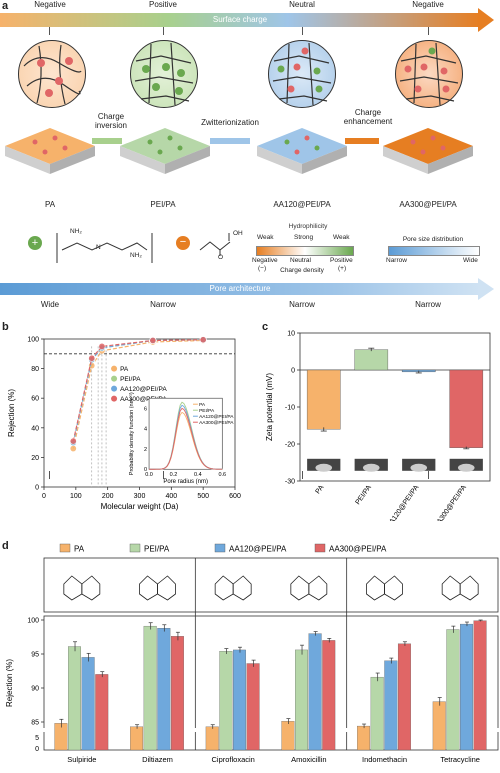 This screenshot has height=773, width=500. Describe the element at coordinates (341, 237) in the screenshot. I see `hydrophilicity-weak-right: Weak` at that location.